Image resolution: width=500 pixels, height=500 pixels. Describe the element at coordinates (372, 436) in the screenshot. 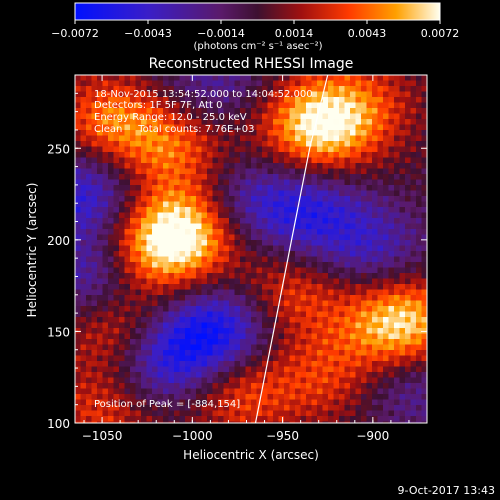

I see `x-tick-label: −900` at that location.